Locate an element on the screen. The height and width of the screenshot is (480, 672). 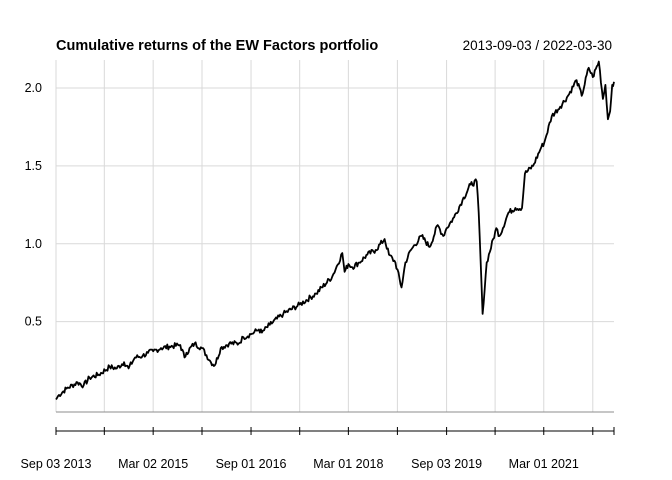
y-tick-label: 1.0 is located at coordinates (33, 244).